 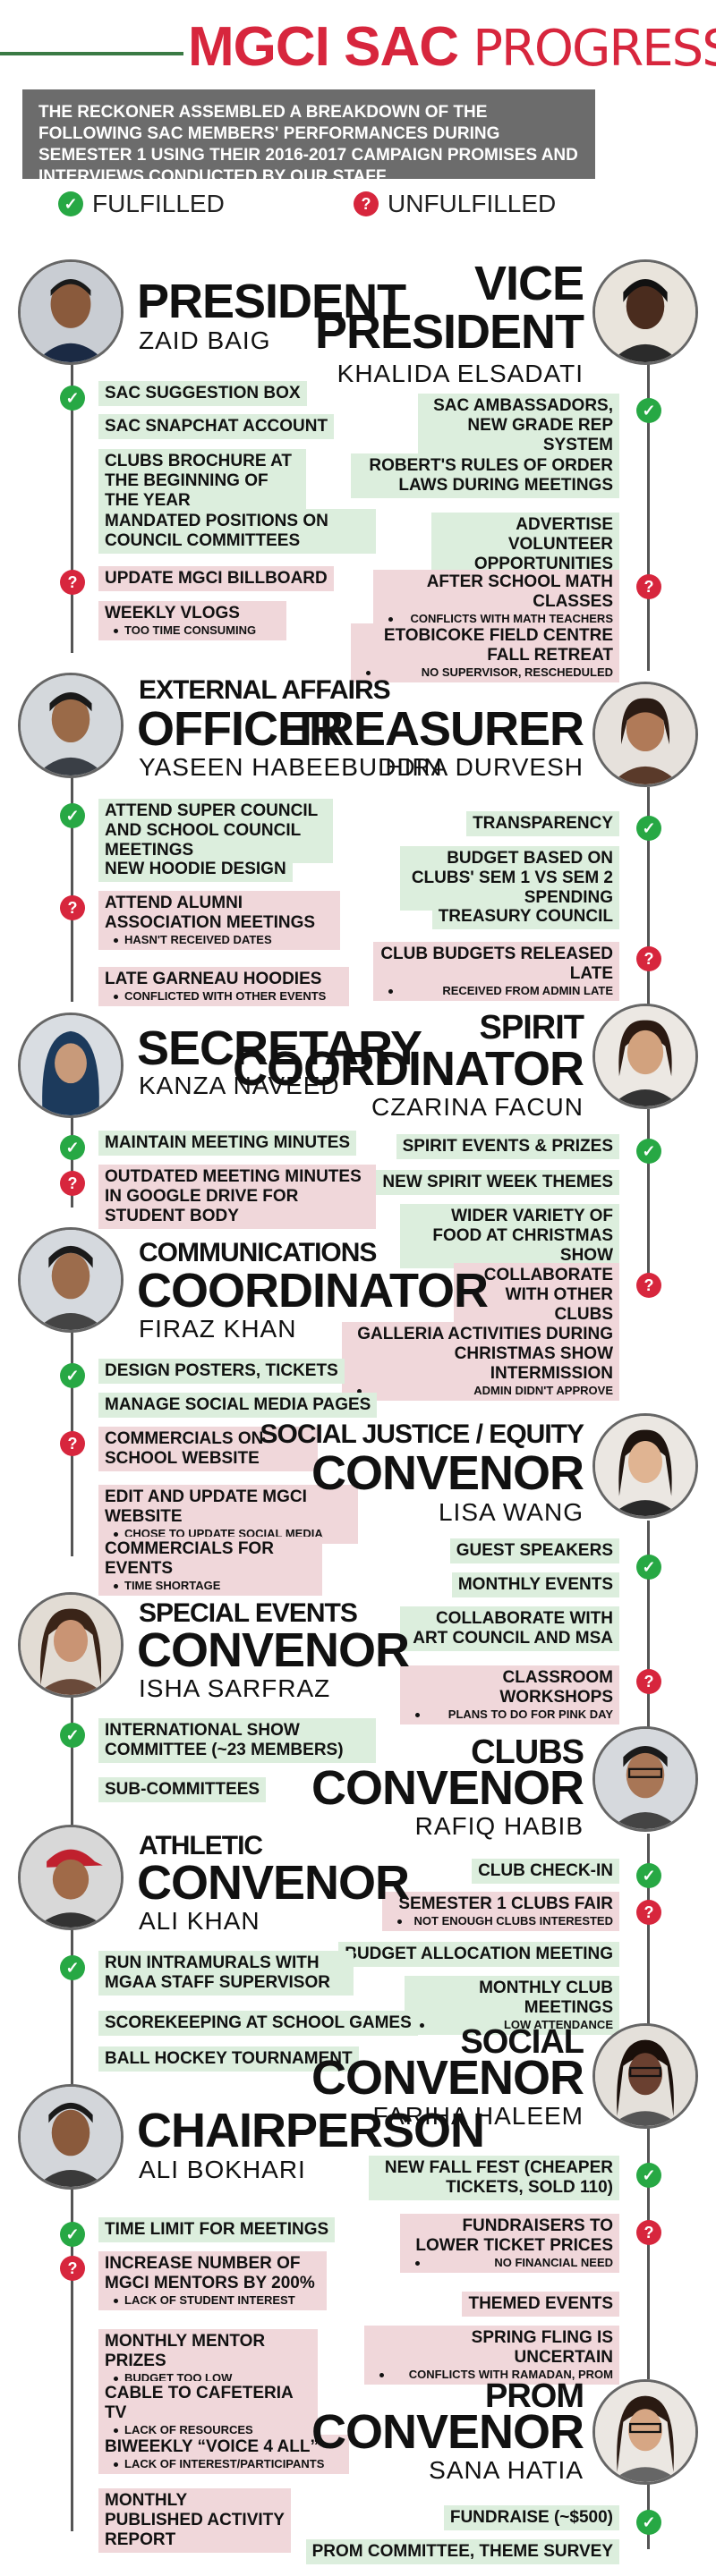 I want to click on member-name: ALI BOKHARI, so click(x=222, y=2169).